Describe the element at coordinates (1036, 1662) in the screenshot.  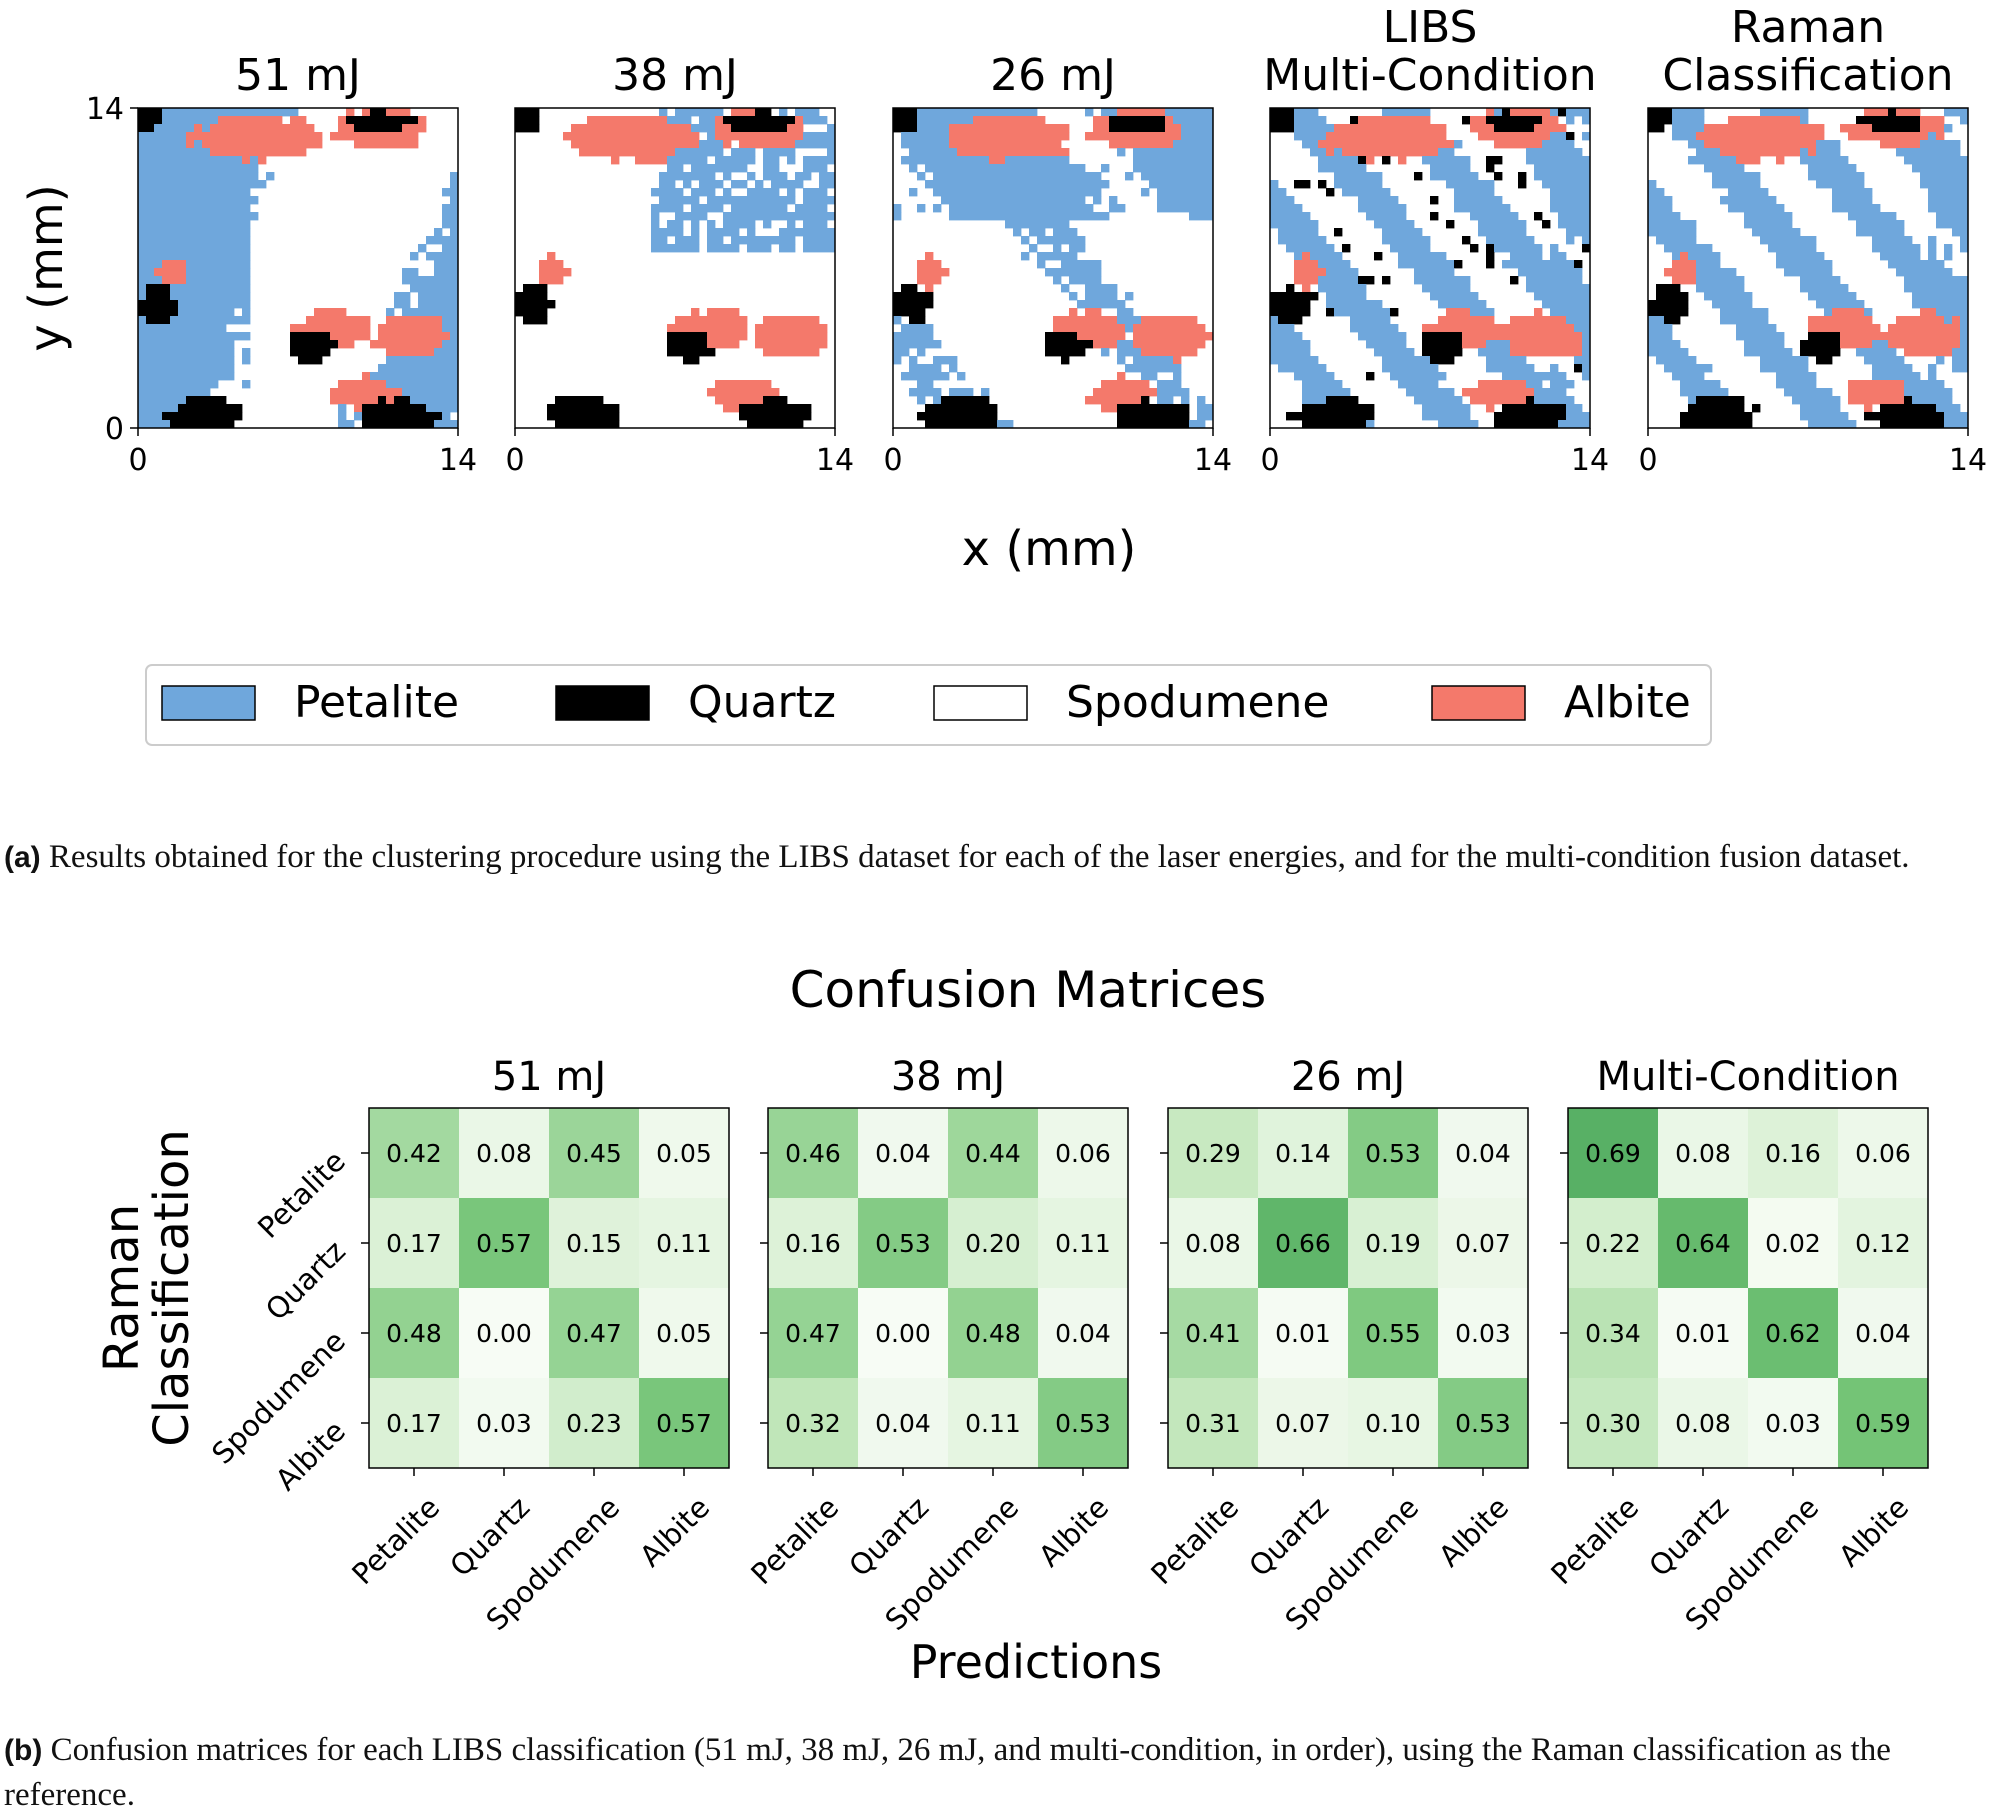
I see `x-axis-label: Predictions` at that location.